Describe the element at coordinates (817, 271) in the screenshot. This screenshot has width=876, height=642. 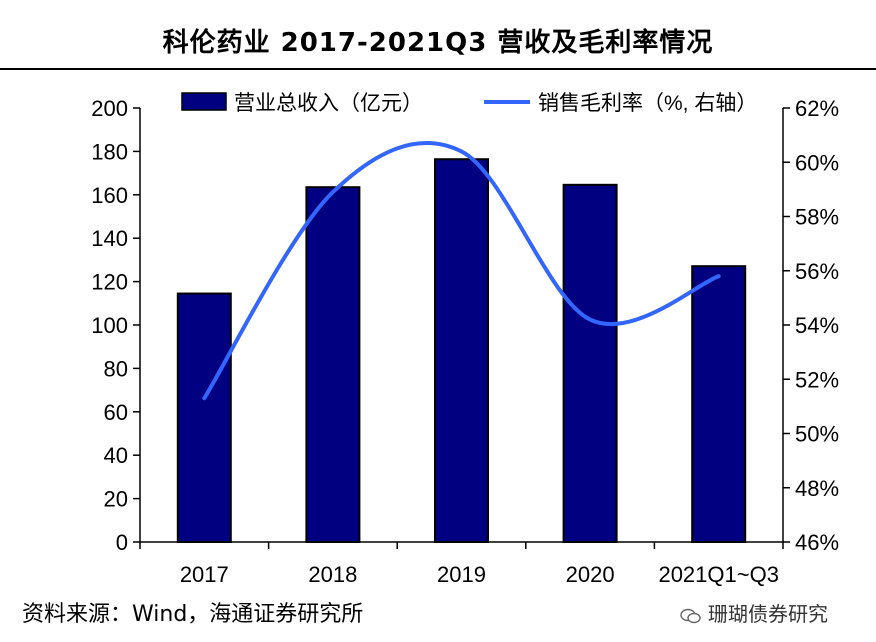
I see `right-tick-label: 56%` at that location.